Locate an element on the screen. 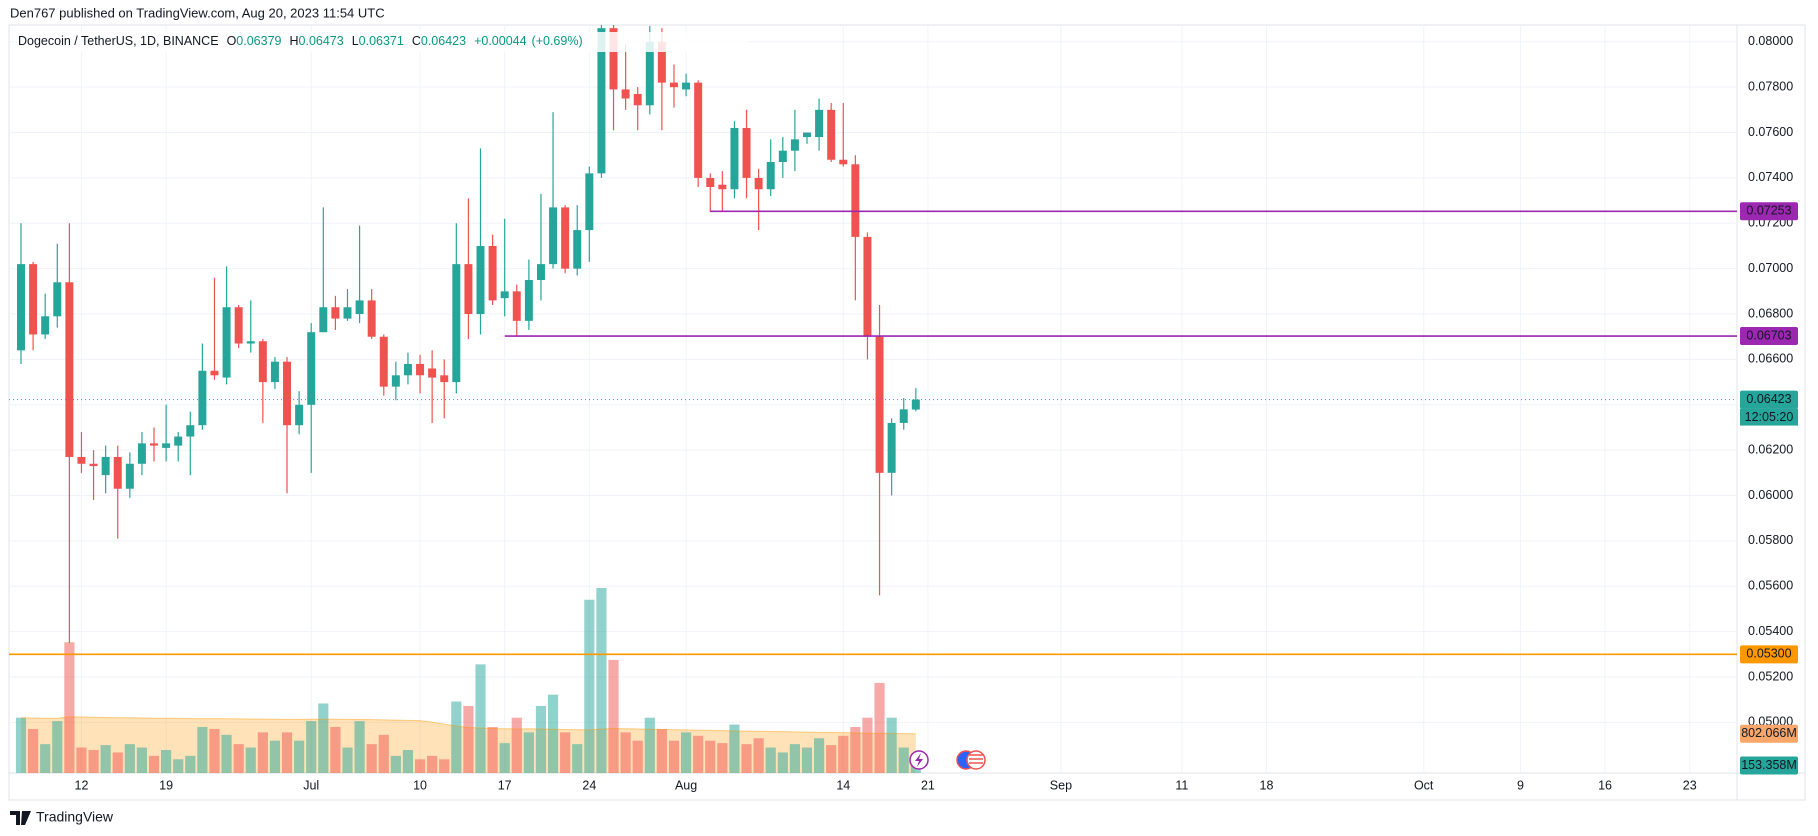 The image size is (1818, 836). legend-low-label: L is located at coordinates (355, 41).